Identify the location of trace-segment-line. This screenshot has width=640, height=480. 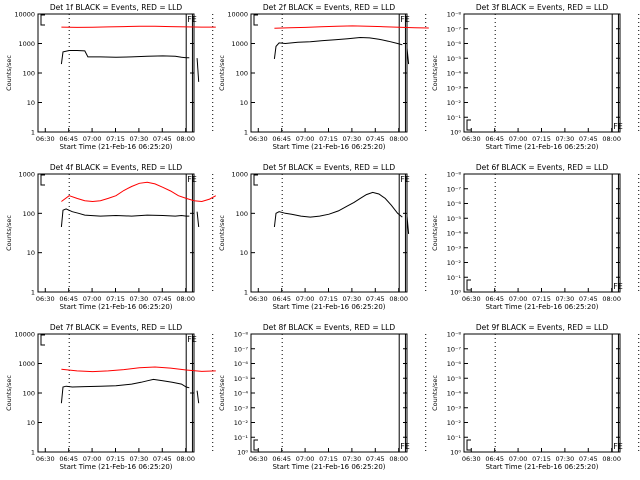
(198, 397).